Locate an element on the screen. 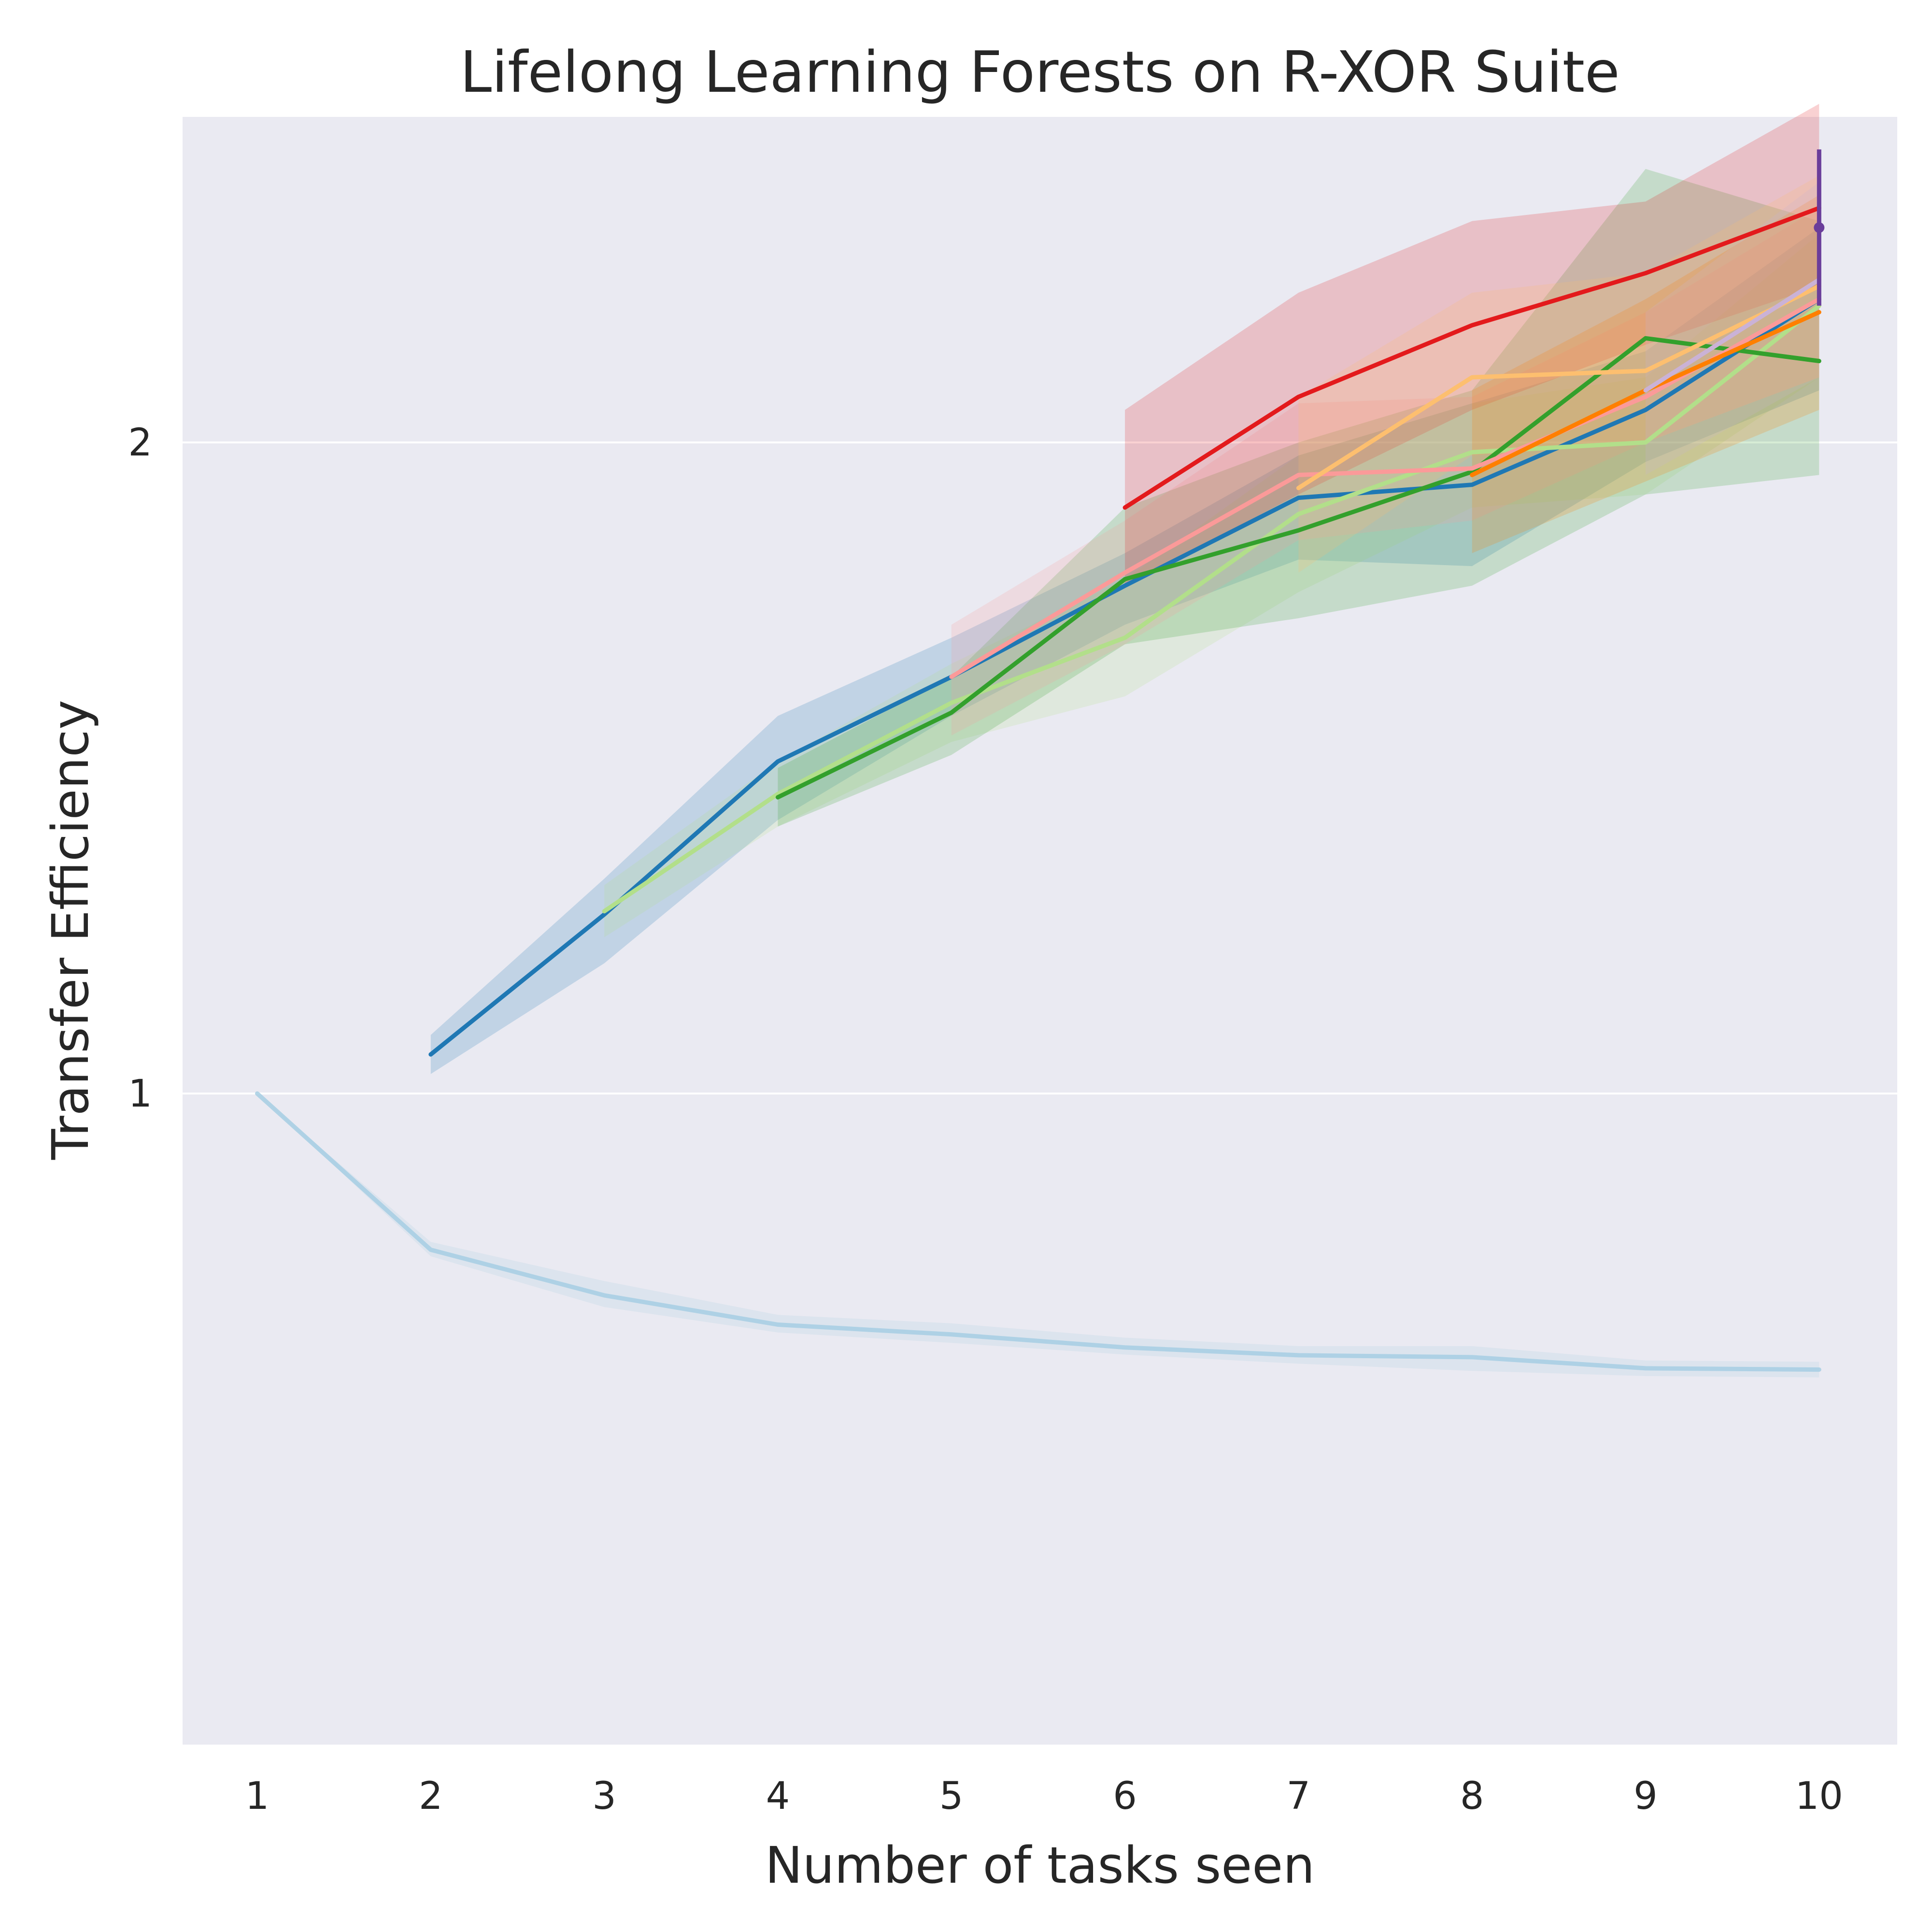  y-tick-label: 1 is located at coordinates (140, 1094).